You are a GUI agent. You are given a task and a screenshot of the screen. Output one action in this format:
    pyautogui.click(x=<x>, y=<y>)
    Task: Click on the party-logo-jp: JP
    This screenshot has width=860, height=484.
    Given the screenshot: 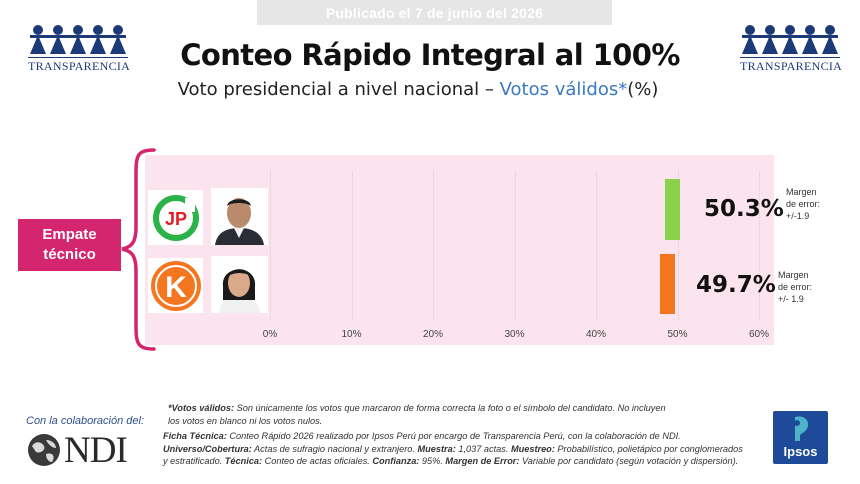 What is the action you would take?
    pyautogui.click(x=175, y=217)
    